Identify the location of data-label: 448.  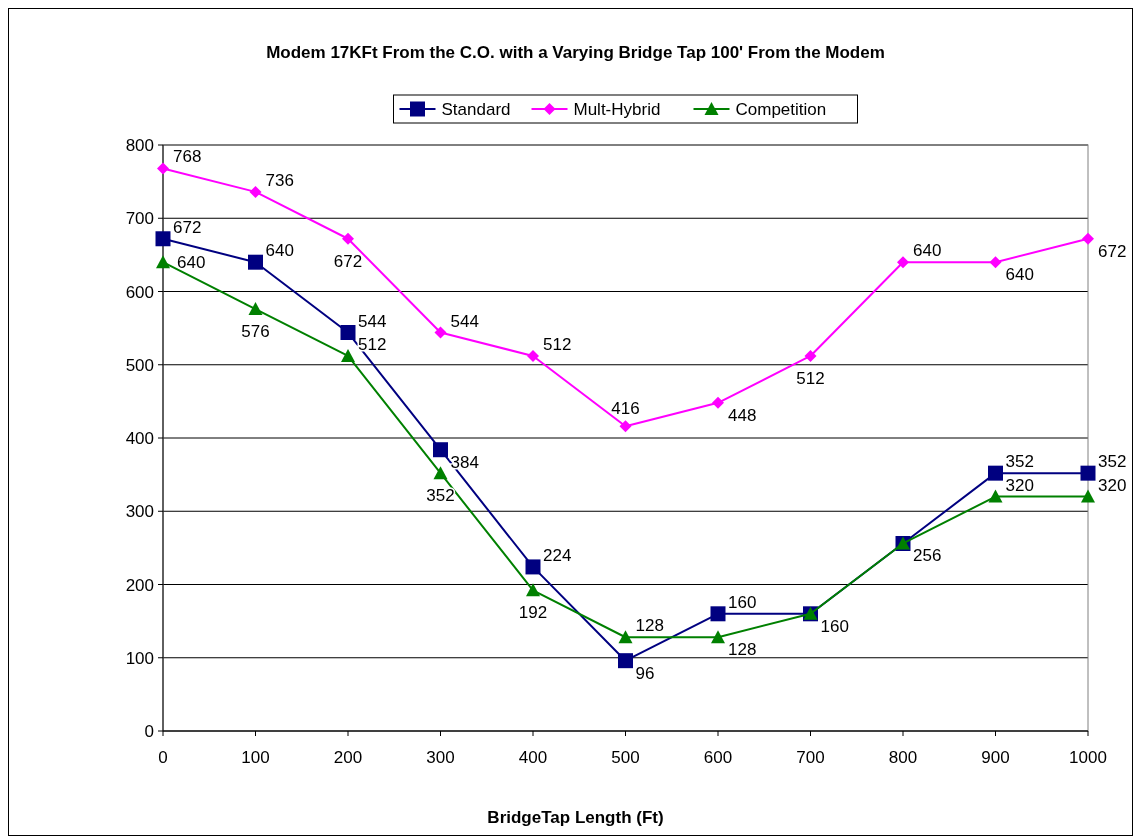
(742, 415).